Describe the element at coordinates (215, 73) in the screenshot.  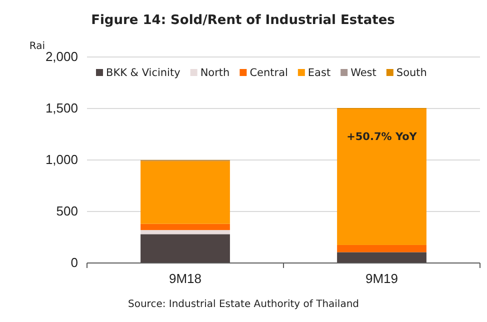
I see `legend-label: North` at that location.